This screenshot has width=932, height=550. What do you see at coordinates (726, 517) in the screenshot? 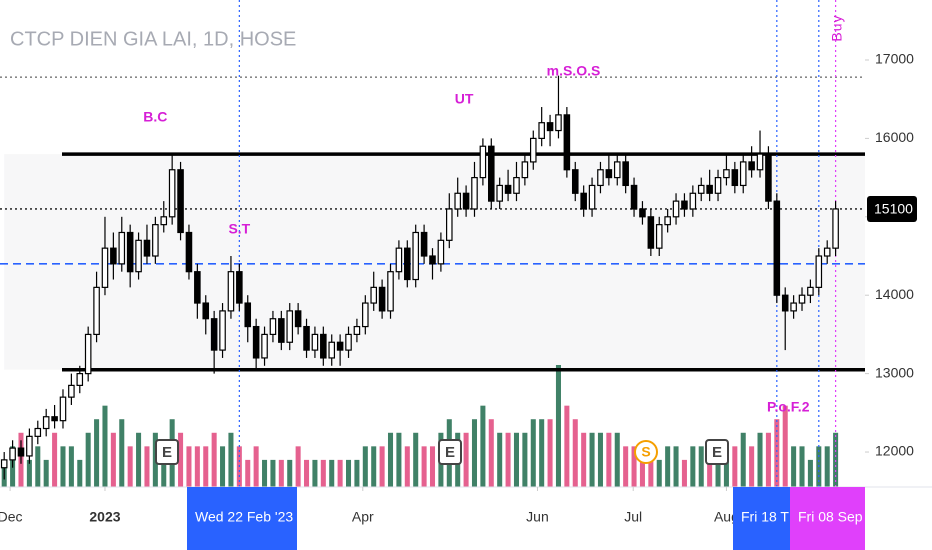
I see `x-tick-label: Aug` at bounding box center [726, 517].